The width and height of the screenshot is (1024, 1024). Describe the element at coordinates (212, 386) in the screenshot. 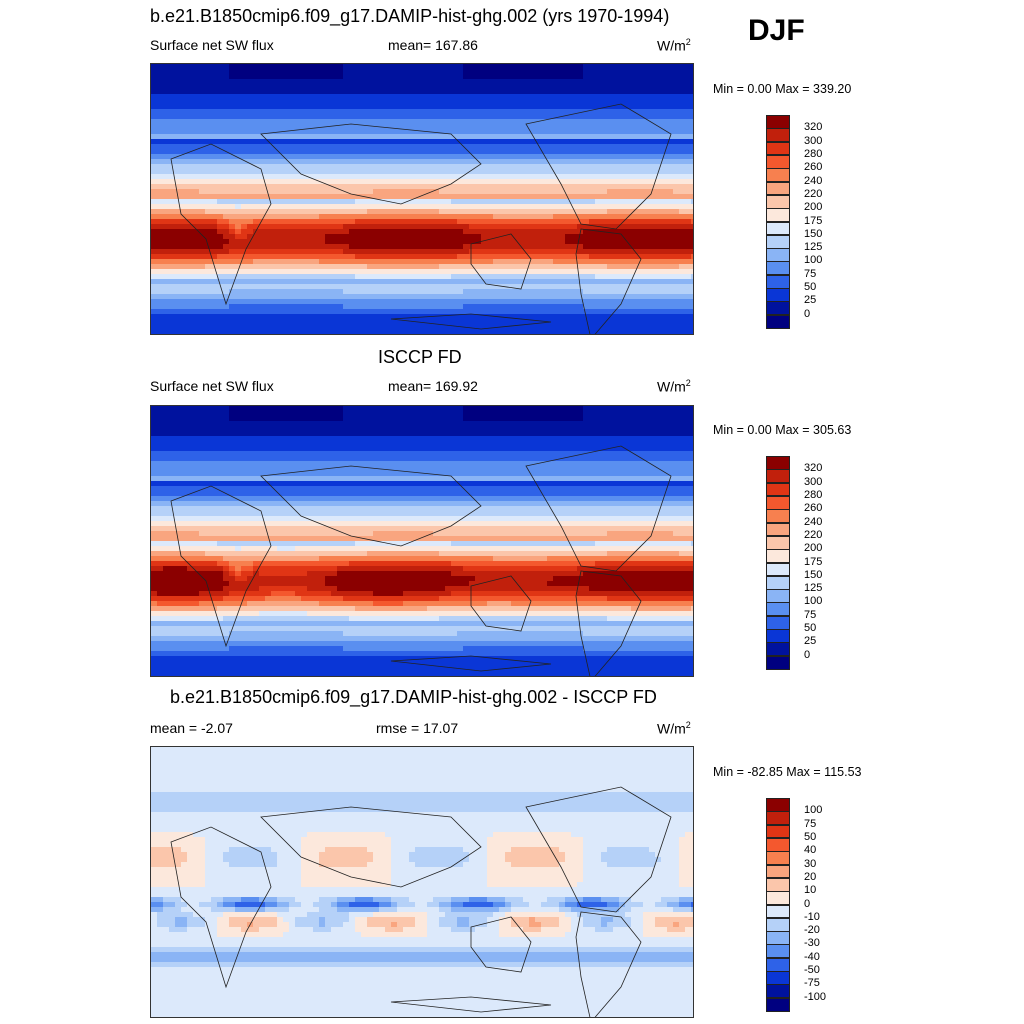

I see `panel2-left-label: Surface net SW flux` at that location.